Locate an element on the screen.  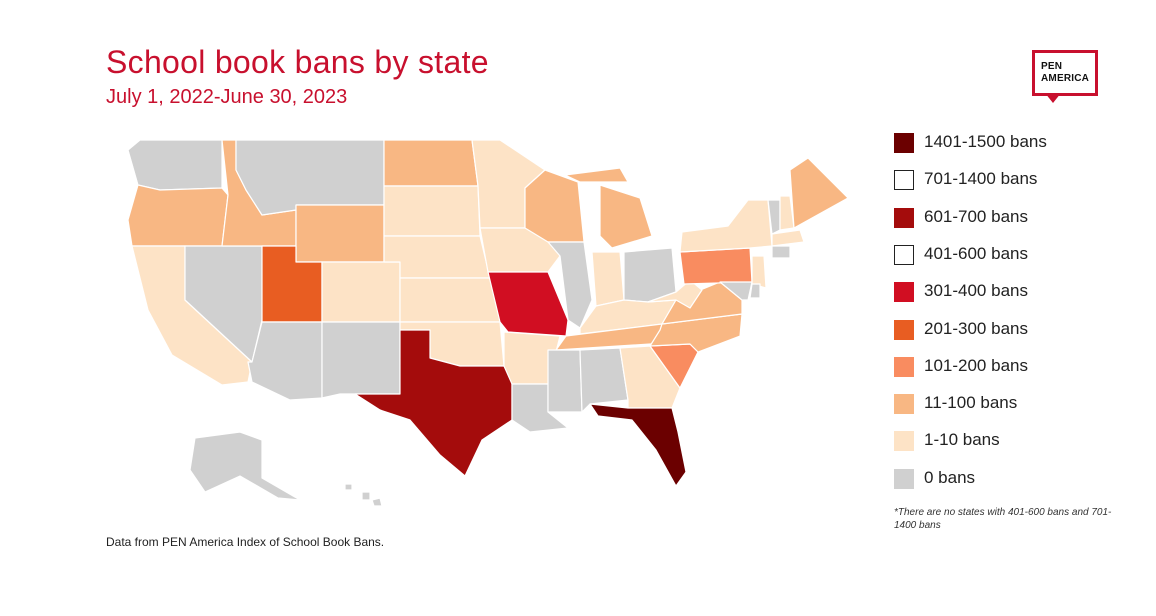
state-in is located at coordinates (608, 279).